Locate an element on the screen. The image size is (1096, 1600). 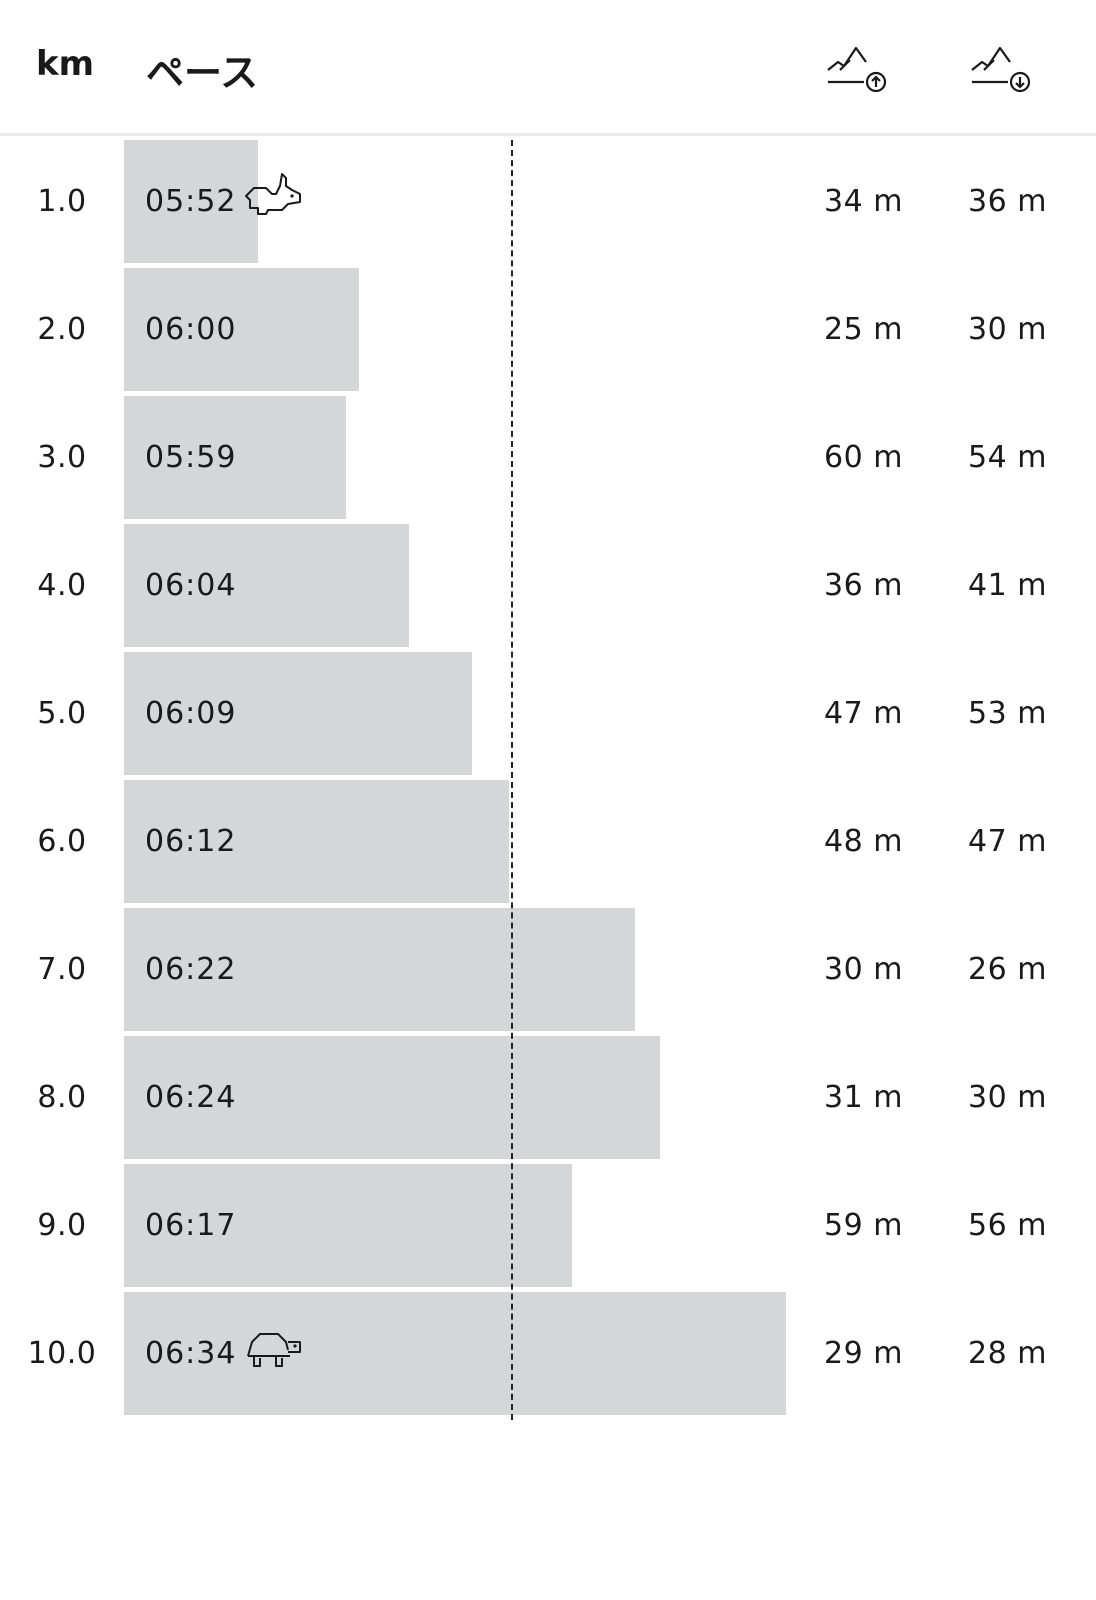
split-km: 5.0 is located at coordinates (62, 713).